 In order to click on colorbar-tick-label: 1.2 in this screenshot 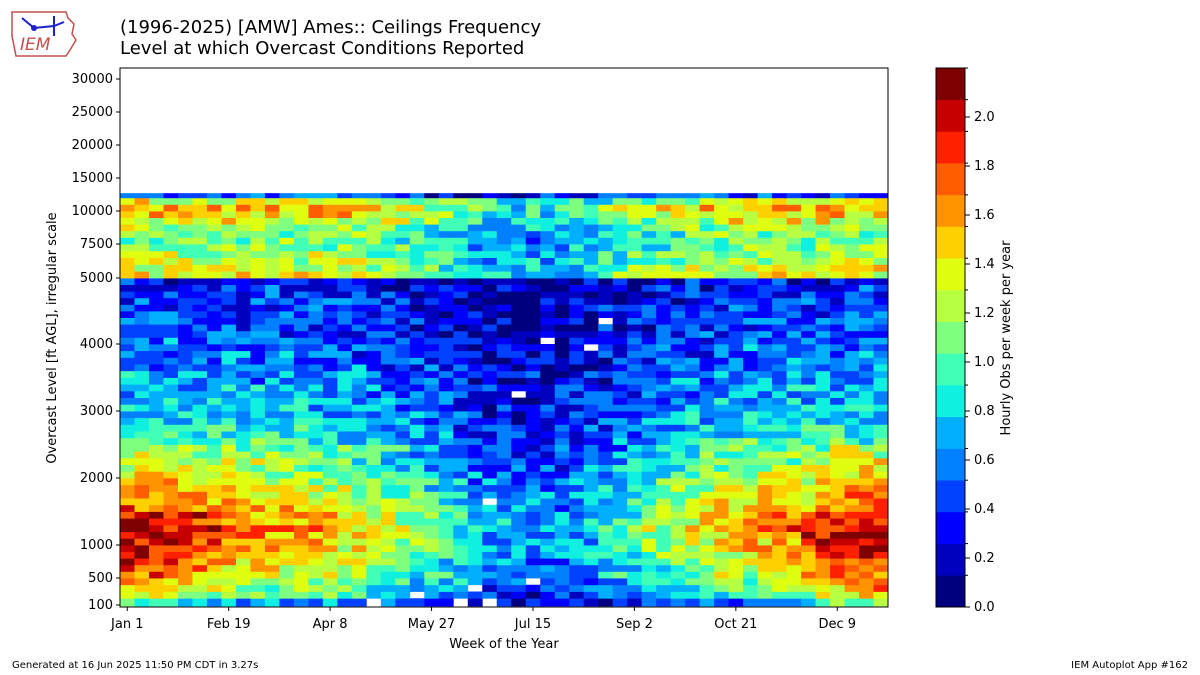, I will do `click(984, 313)`.